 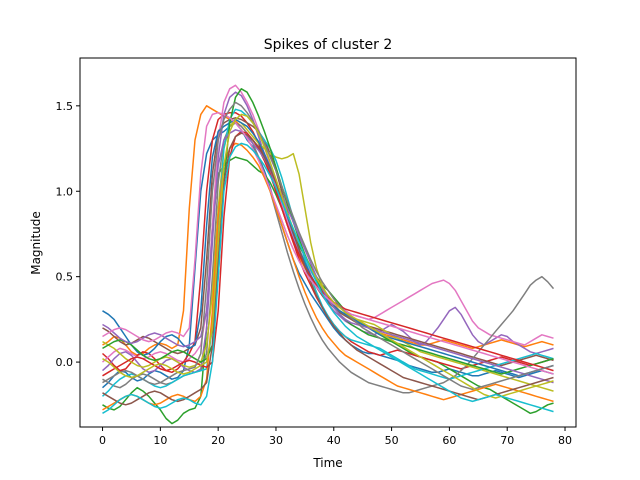 I want to click on x-tick-label: 50, so click(x=392, y=440).